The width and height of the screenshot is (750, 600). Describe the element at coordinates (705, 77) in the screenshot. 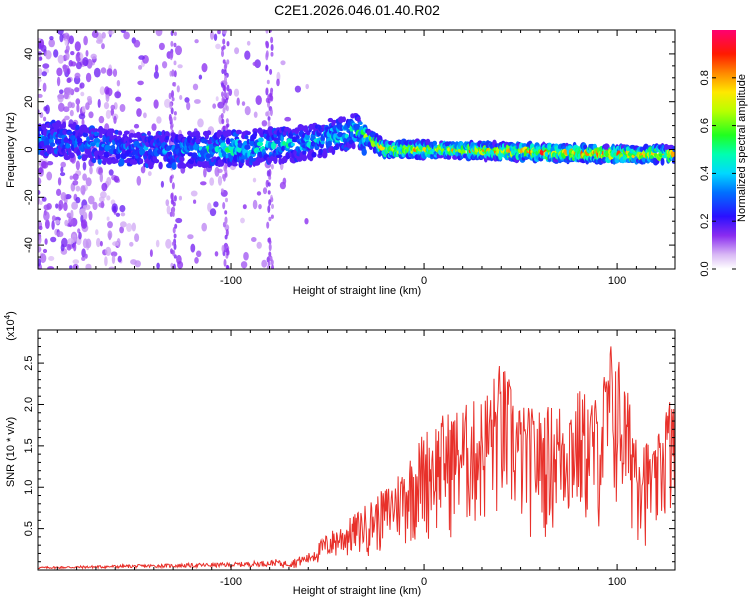

I see `colorbar-tick-label: 0.8` at that location.